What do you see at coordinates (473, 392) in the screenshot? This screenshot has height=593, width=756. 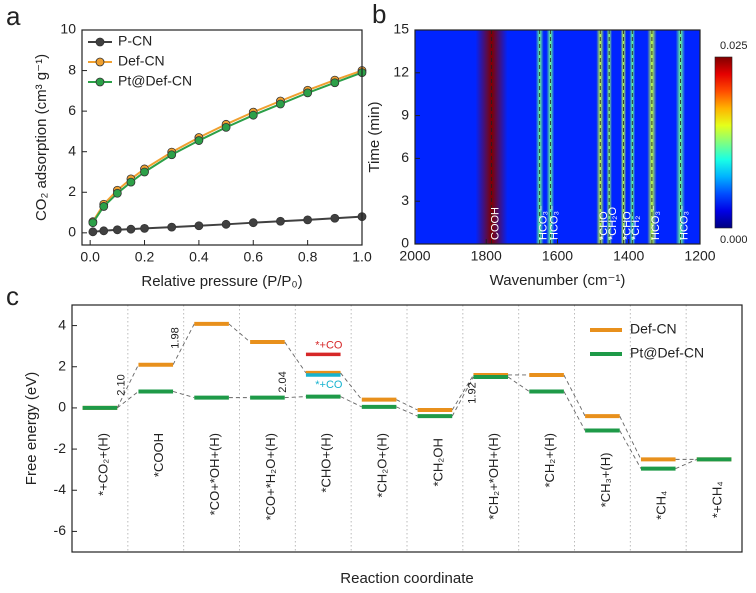 I see `energy-annotation: 1.92` at bounding box center [473, 392].